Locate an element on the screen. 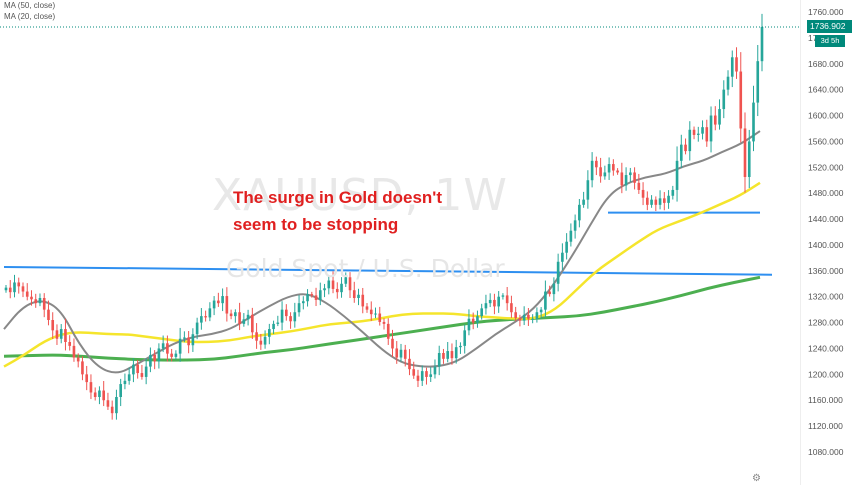 This screenshot has height=485, width=852. level-lines is located at coordinates (388, 243).